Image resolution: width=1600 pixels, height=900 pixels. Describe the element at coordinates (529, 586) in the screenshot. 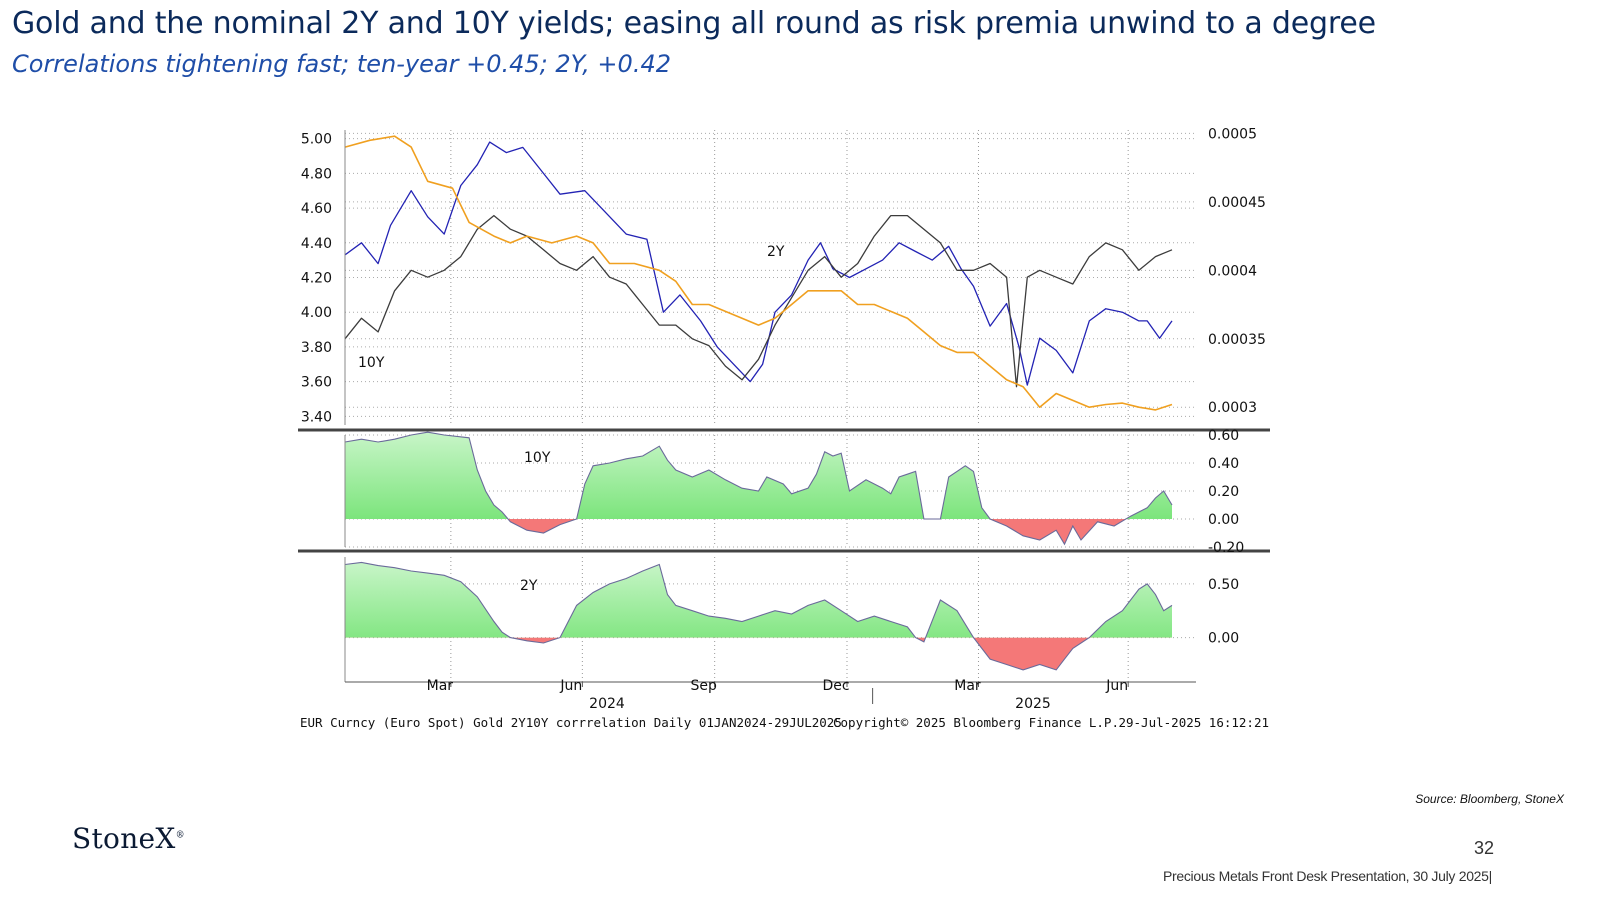

I see `corr-label-2y: 2Y` at that location.